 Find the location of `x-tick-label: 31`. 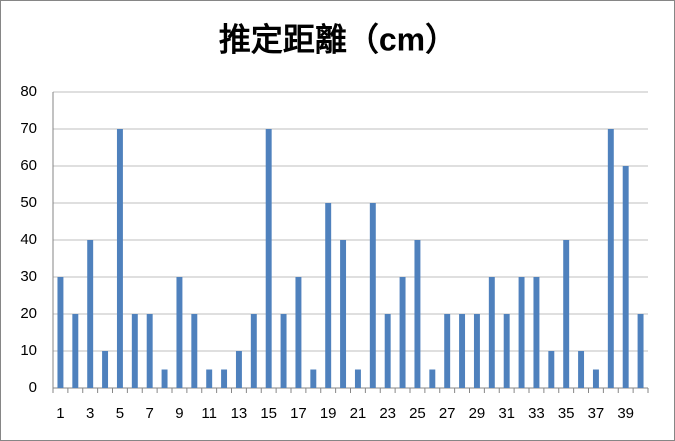

x-tick-label: 31 is located at coordinates (506, 413).